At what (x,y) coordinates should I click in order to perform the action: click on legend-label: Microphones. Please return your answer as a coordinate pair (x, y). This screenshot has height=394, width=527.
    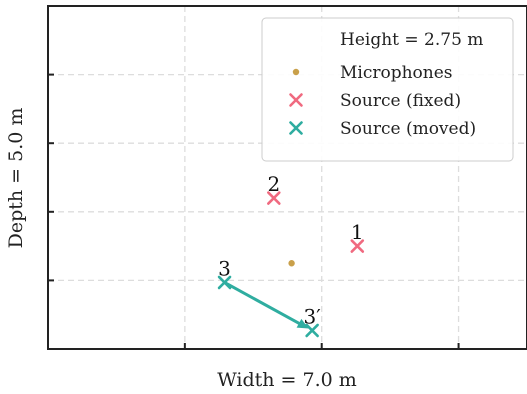
    Looking at the image, I should click on (396, 73).